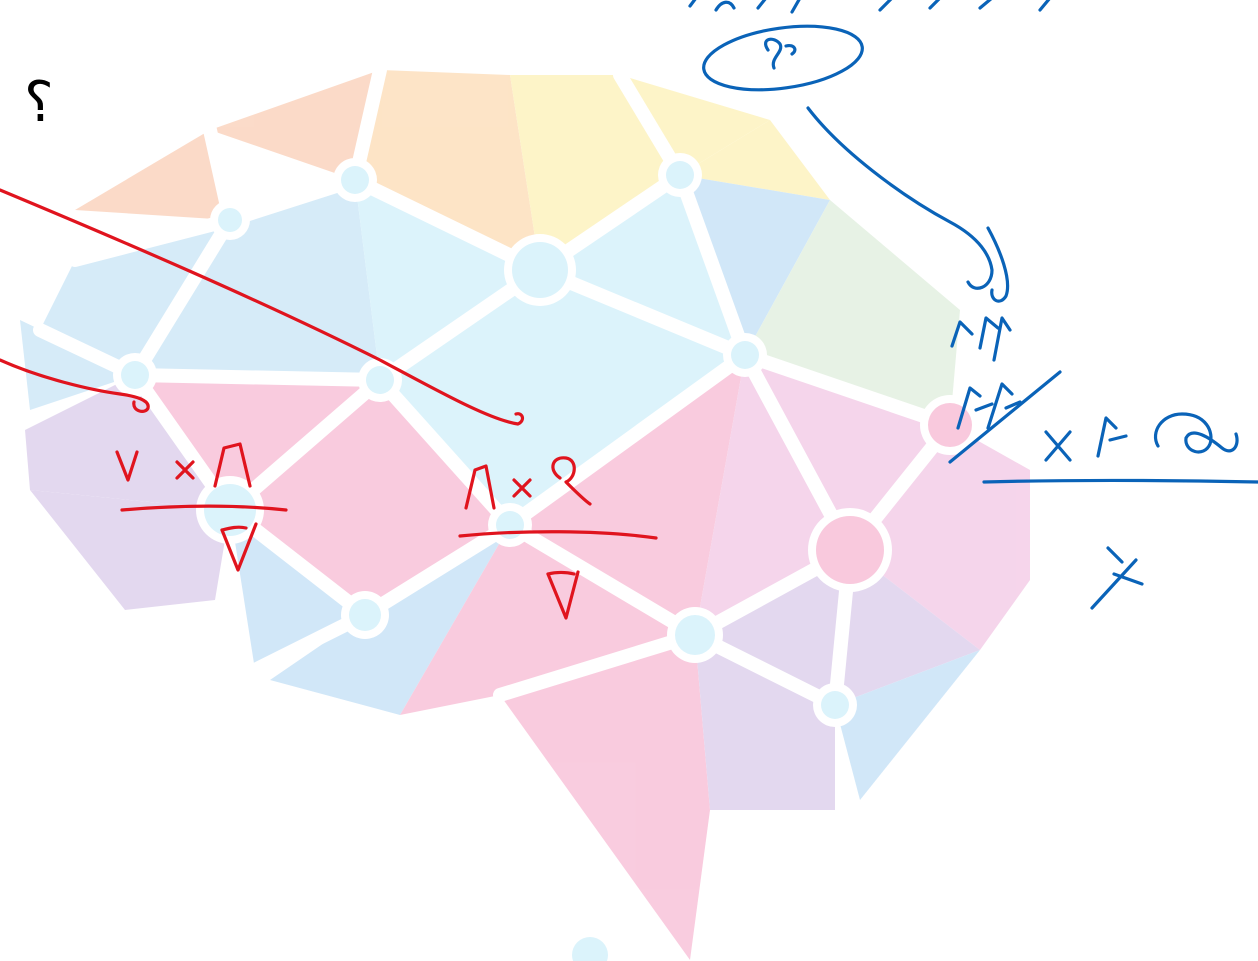 The width and height of the screenshot is (1258, 961). What do you see at coordinates (783, 58) in the screenshot?
I see `blue-circled-number` at bounding box center [783, 58].